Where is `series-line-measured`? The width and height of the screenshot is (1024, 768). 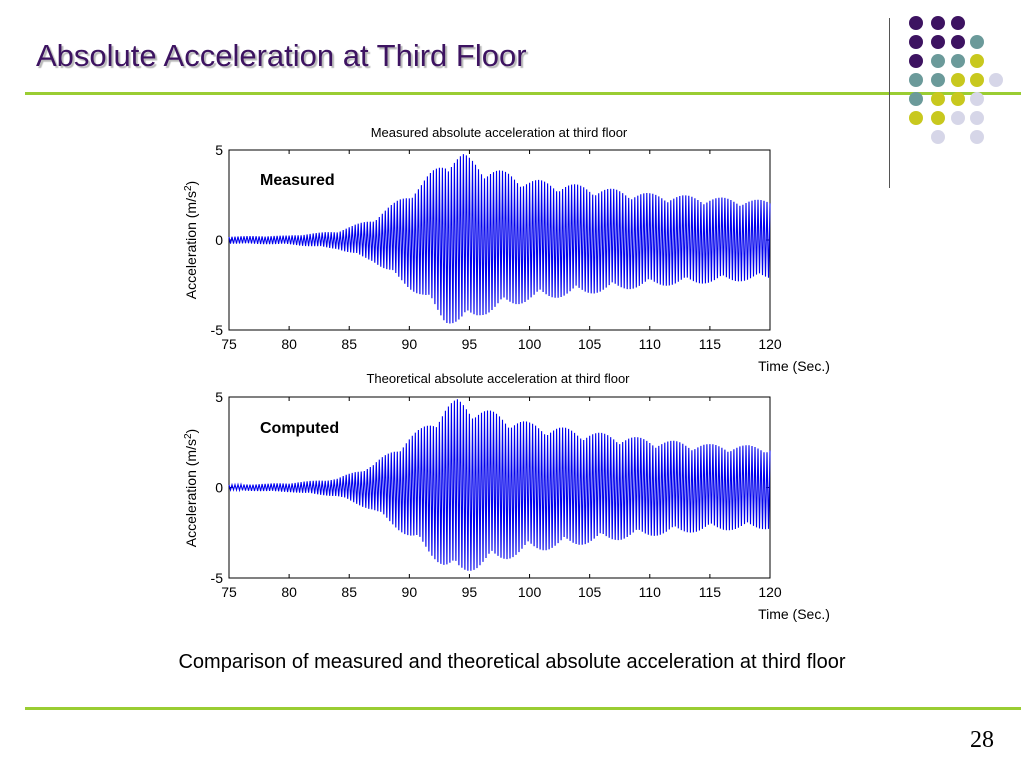
series-line-measured is located at coordinates (499, 239).